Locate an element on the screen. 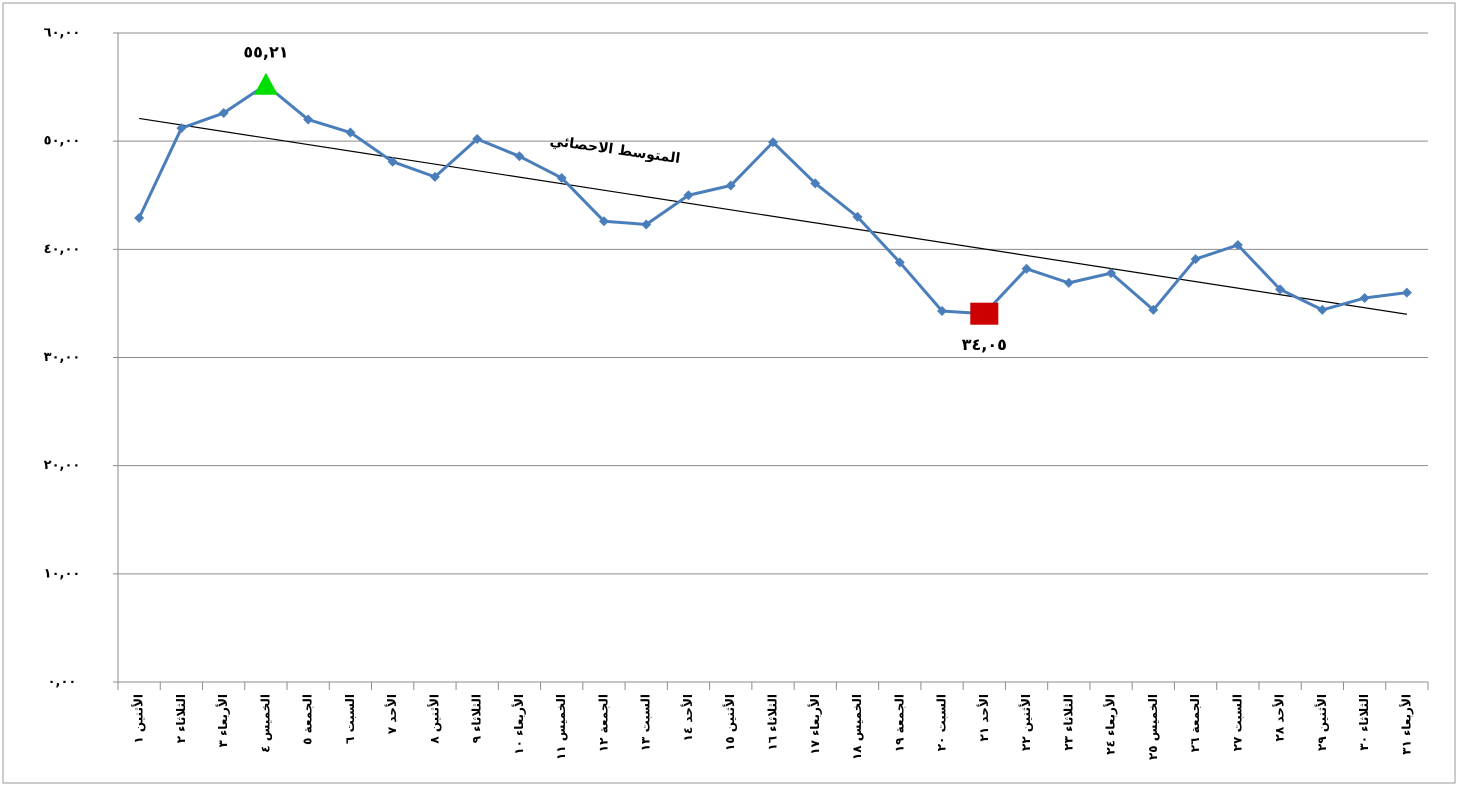 Image resolution: width=1461 pixels, height=787 pixels. x-tick-label: الأثنين ٢٢ is located at coordinates (1025, 722).